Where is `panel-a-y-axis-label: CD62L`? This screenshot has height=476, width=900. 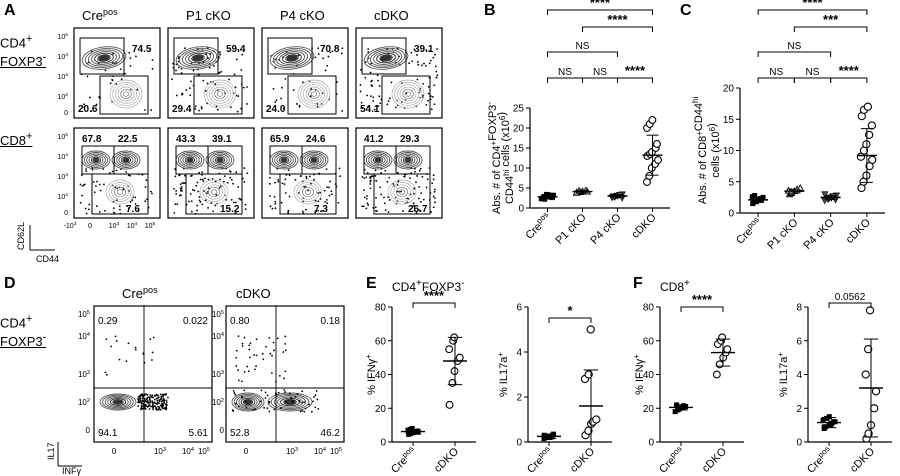
panel-a-y-axis-label: CD62L is located at coordinates (21, 236).